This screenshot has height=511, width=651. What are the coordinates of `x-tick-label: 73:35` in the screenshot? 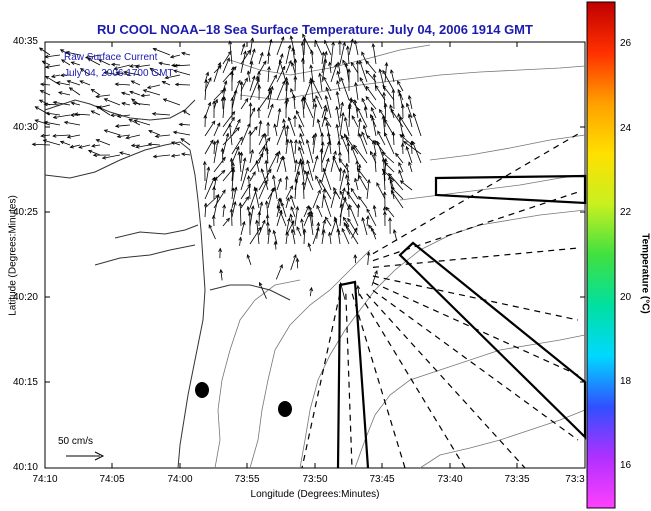 It's located at (517, 479).